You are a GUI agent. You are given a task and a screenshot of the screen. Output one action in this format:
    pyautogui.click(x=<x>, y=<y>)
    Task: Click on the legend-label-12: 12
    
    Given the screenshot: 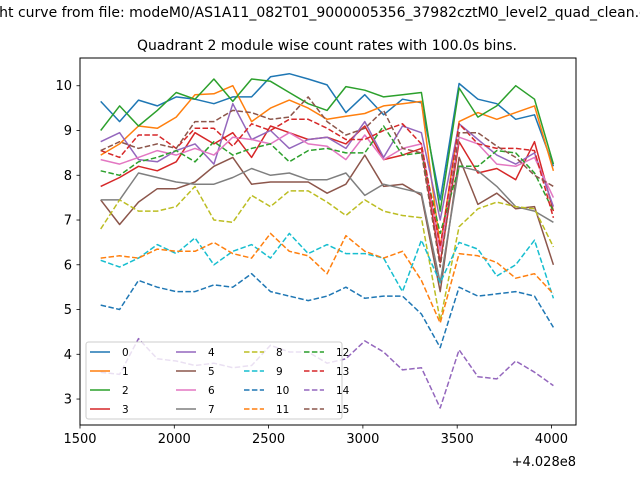 What is the action you would take?
    pyautogui.click(x=342, y=353)
    